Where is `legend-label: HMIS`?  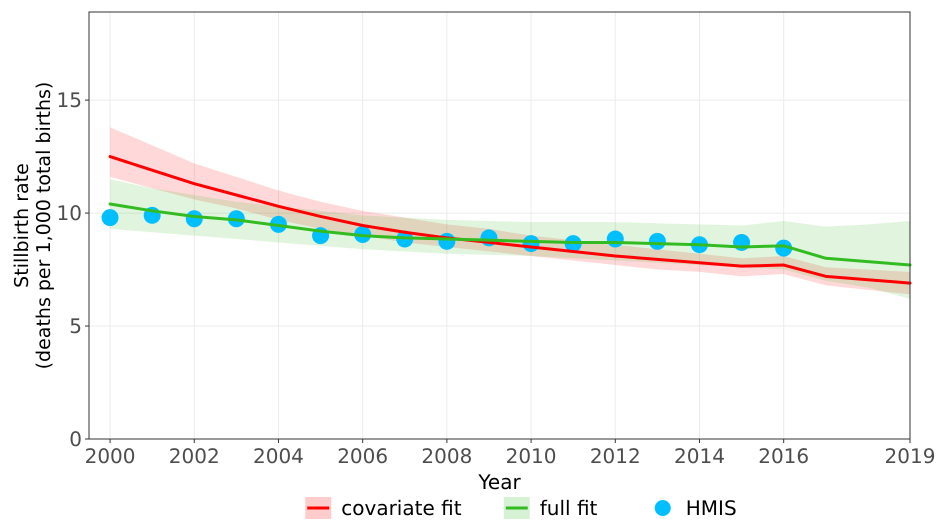
legend-label: HMIS is located at coordinates (711, 508).